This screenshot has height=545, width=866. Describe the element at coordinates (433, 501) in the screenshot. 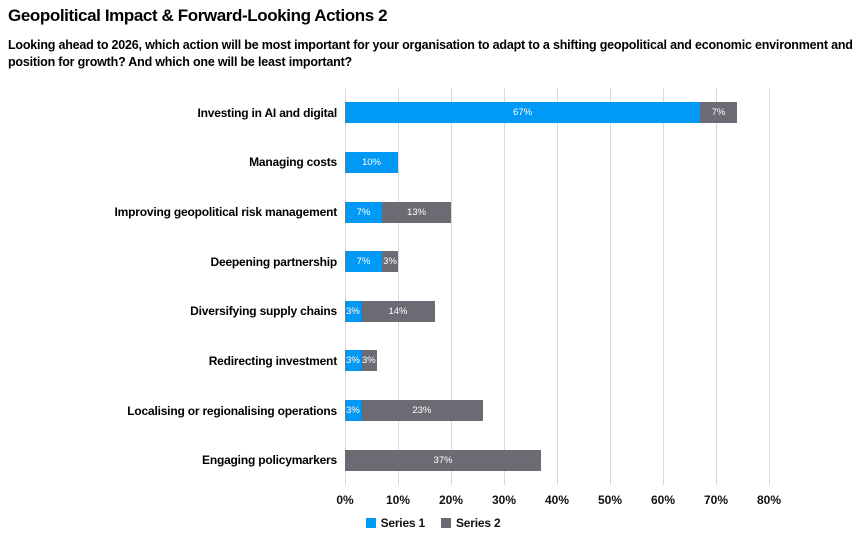

I see `x-axis: 0% 10% 20% 30% 40% 50% 60% 70% 80%` at that location.